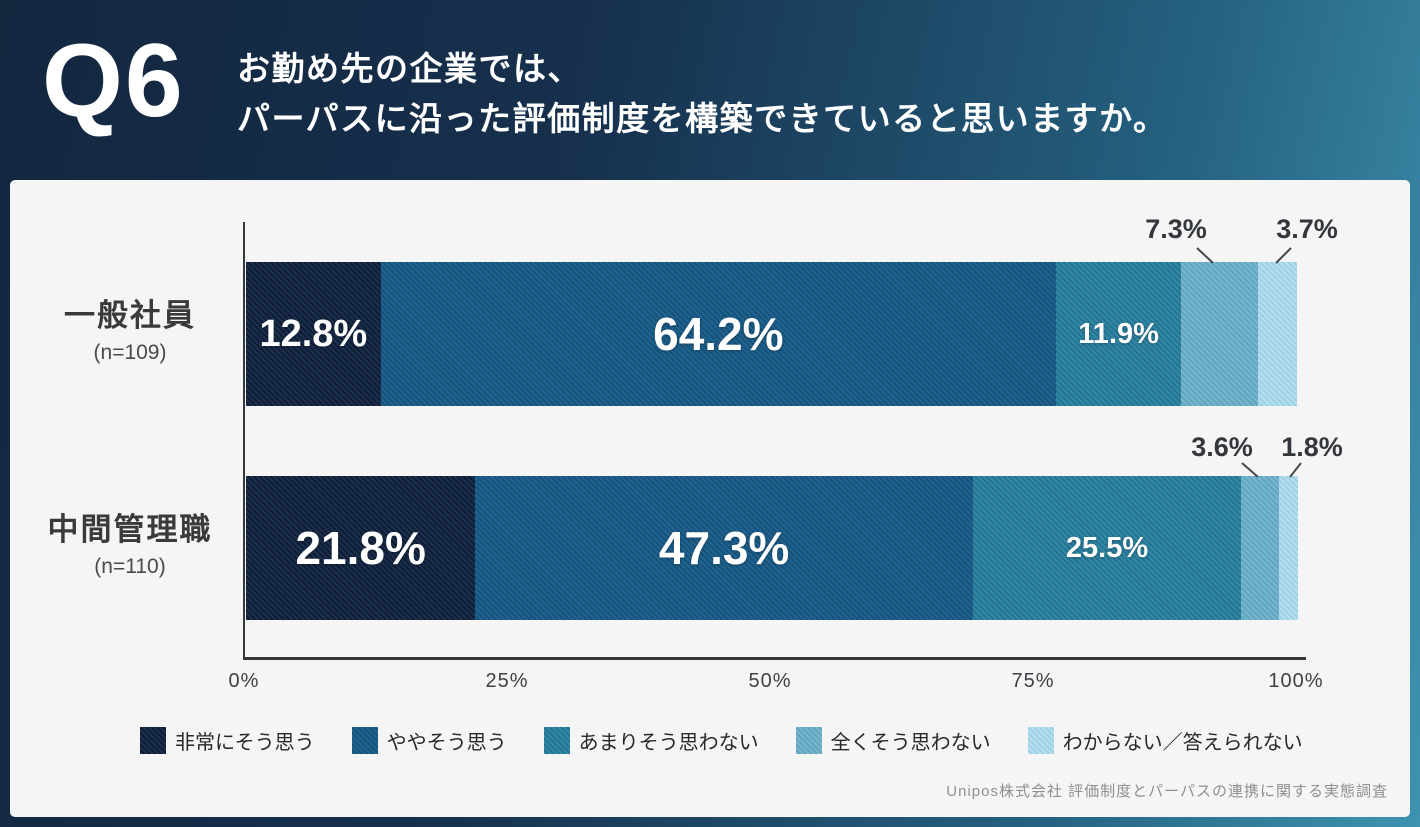  Describe the element at coordinates (668, 743) in the screenshot. I see `legend-label: あまりそう思わない` at that location.